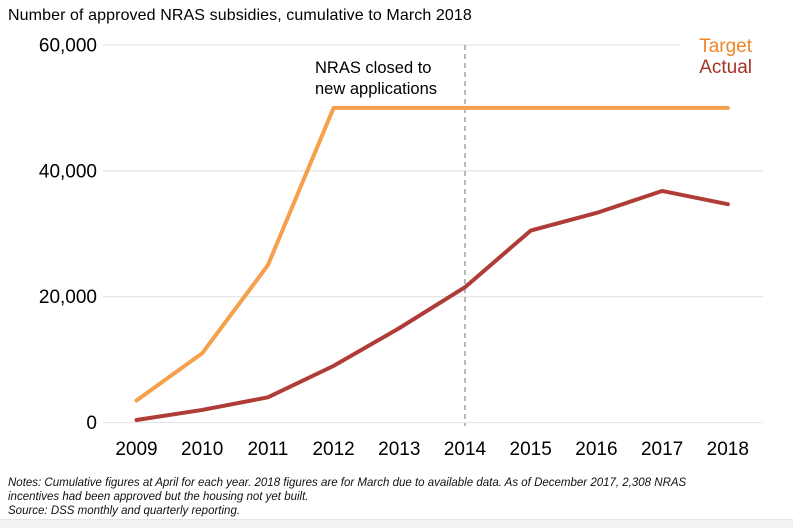  Describe the element at coordinates (531, 449) in the screenshot. I see `x-tick-label: 2015` at that location.